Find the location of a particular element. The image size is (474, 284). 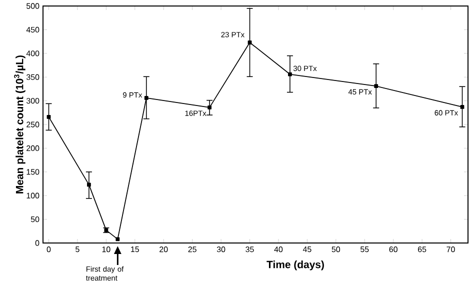

x-axis-title: Time (days) is located at coordinates (295, 265).